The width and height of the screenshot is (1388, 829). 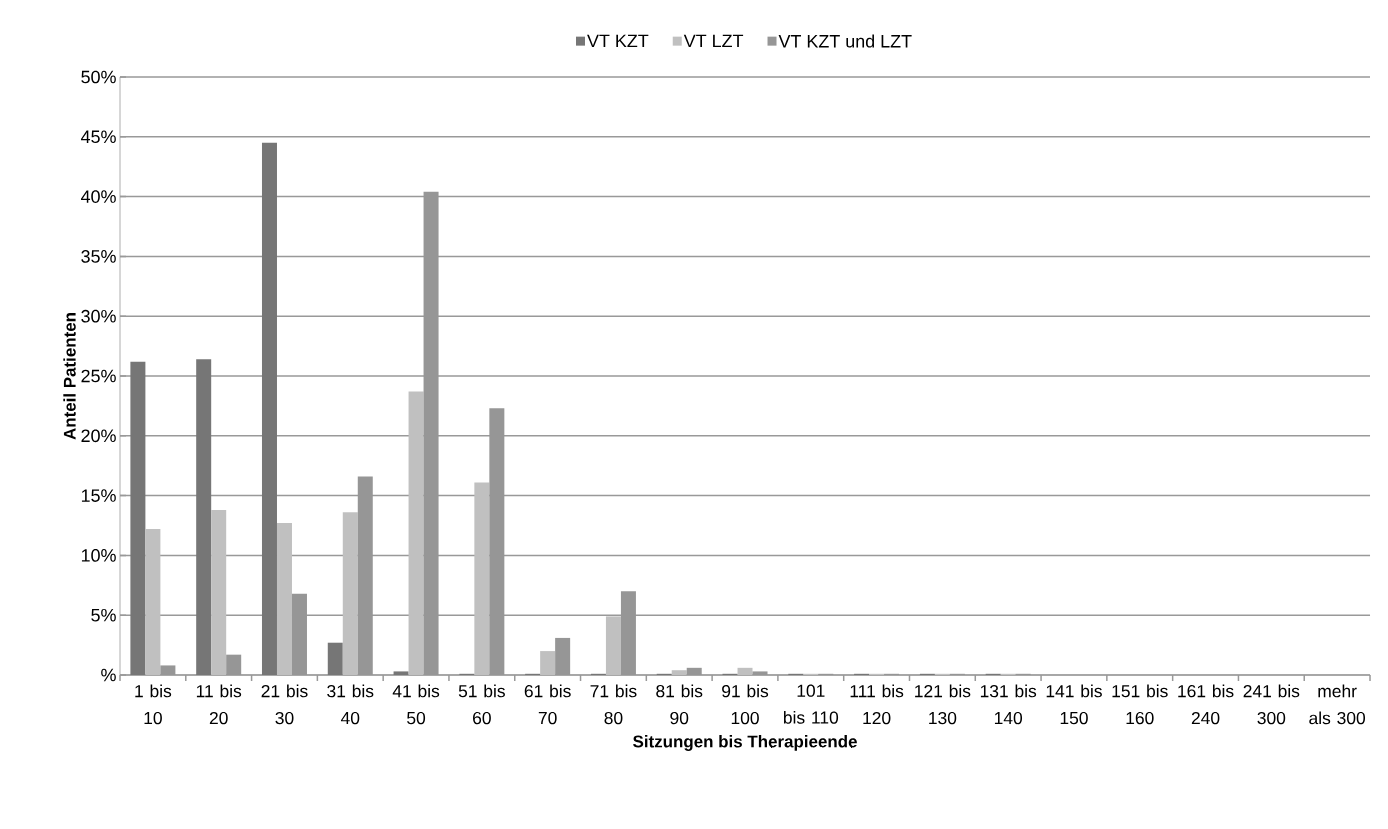 I want to click on x-tick-label: 241 bis 300, so click(x=1271, y=704).